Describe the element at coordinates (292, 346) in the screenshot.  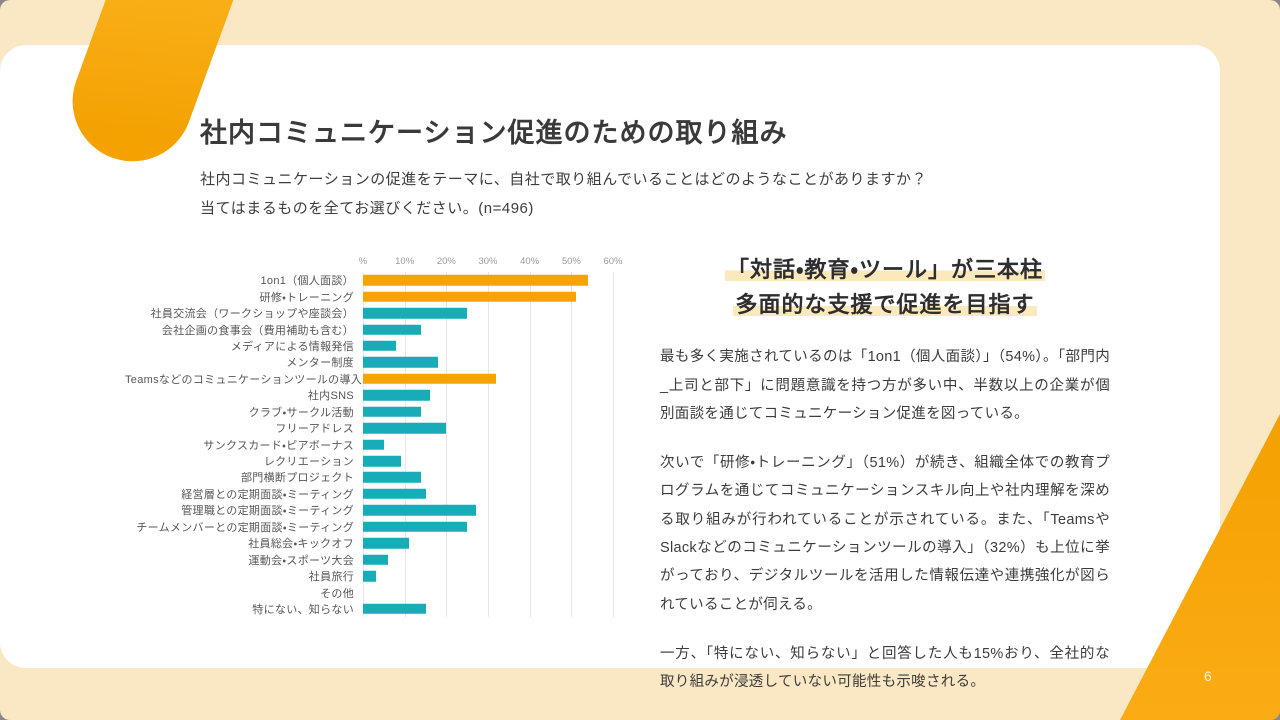
I see `category-label: メディアによる情報発信` at that location.